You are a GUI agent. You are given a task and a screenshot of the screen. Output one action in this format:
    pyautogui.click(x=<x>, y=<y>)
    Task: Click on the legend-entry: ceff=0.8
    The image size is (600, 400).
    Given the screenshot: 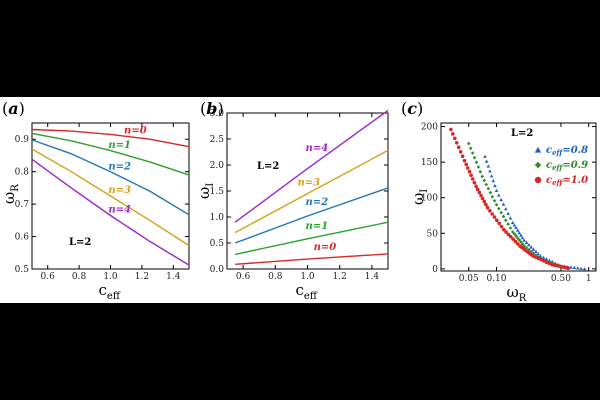 What is the action you would take?
    pyautogui.click(x=567, y=151)
    